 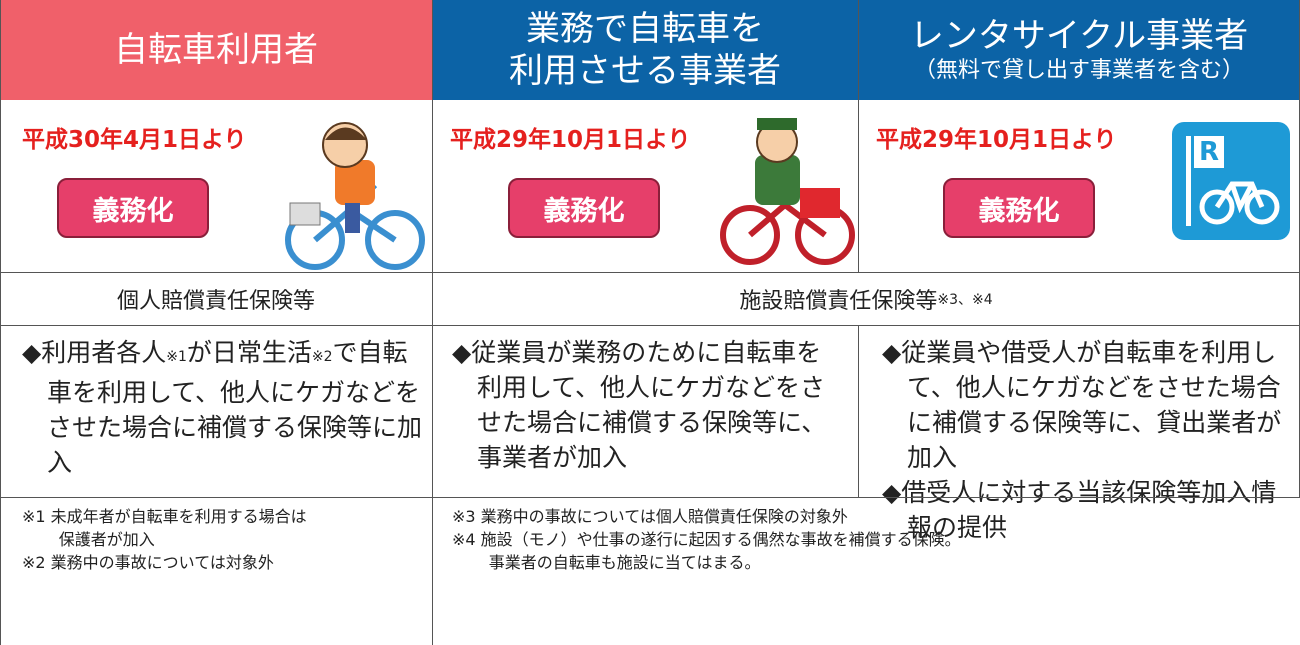 What do you see at coordinates (134, 140) in the screenshot?
I see `start-date: 平成30年4月1日より` at bounding box center [134, 140].